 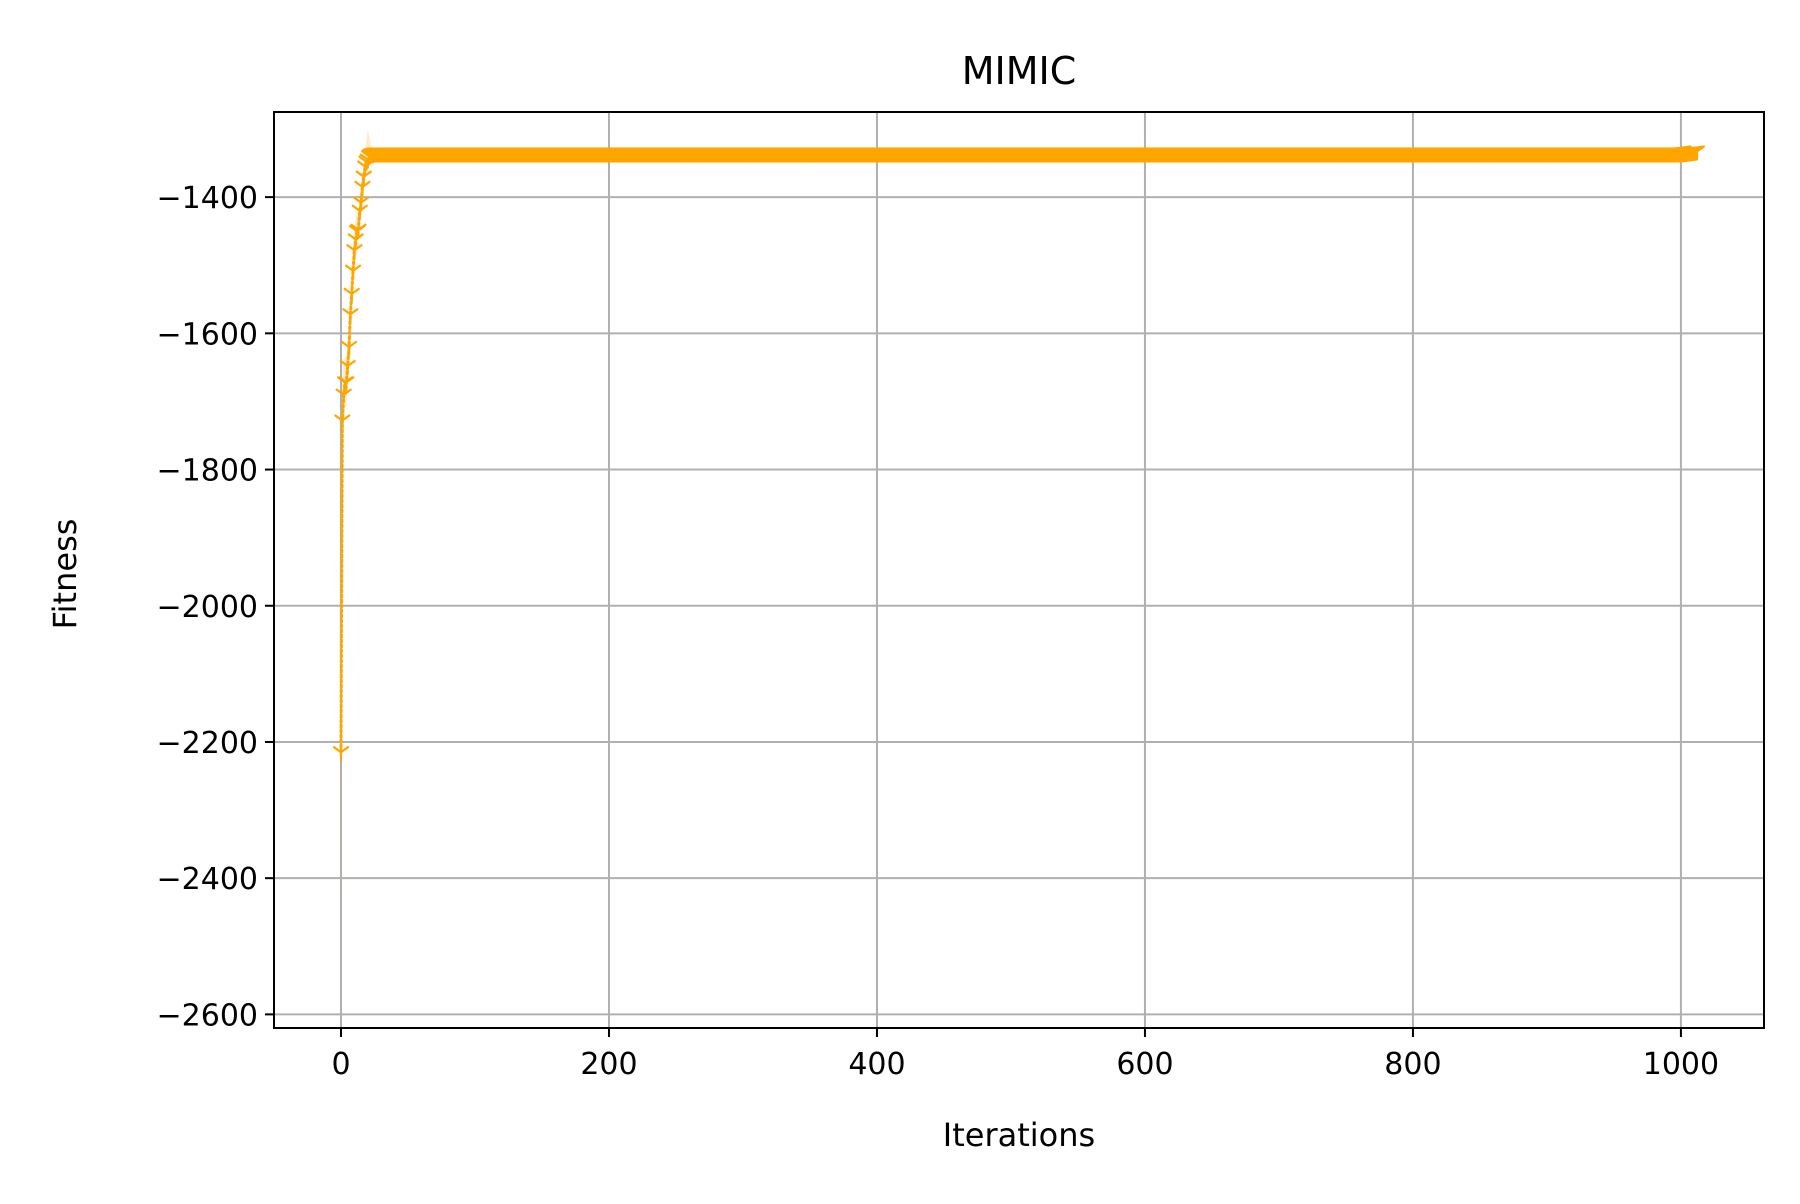 What do you see at coordinates (1144, 1064) in the screenshot?
I see `x-tick-label: 600` at bounding box center [1144, 1064].